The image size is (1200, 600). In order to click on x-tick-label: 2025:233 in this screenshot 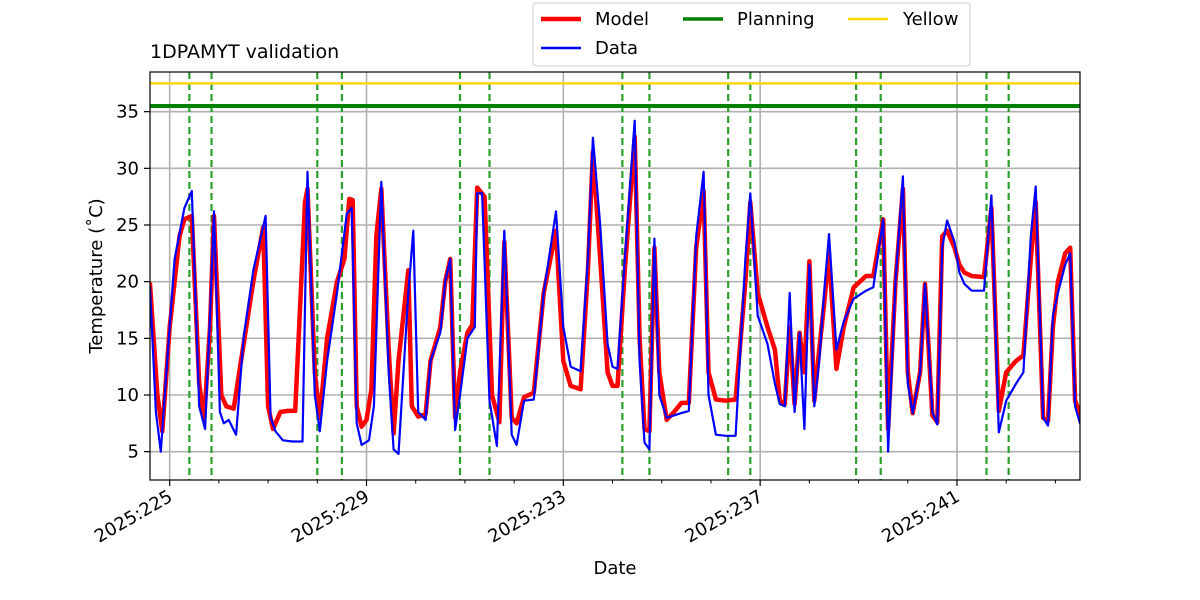, I will do `click(527, 516)`.